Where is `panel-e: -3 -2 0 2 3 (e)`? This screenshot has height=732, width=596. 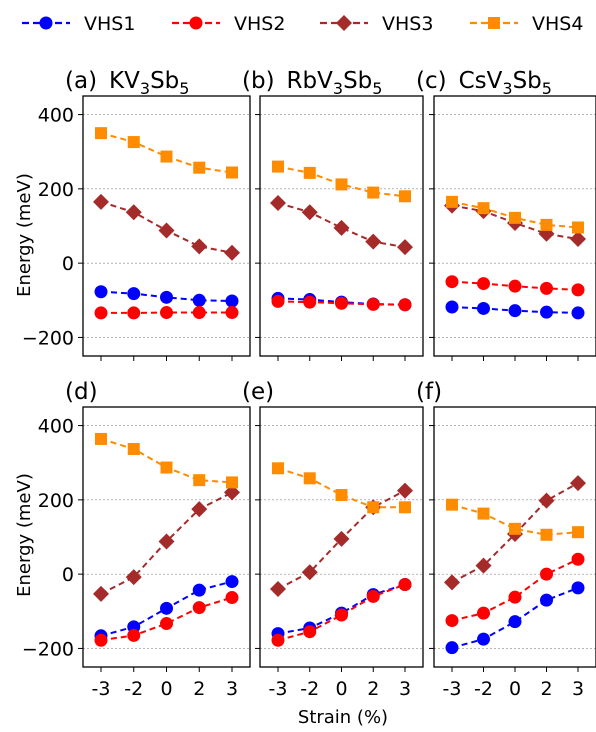
panel-e: -3 -2 0 2 3 (e) is located at coordinates (333, 539).